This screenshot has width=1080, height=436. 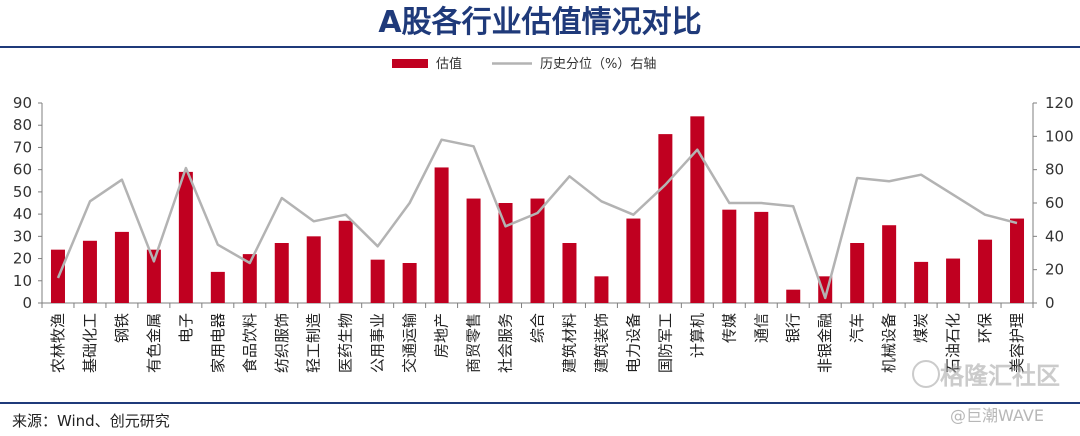 What do you see at coordinates (449, 64) in the screenshot?
I see `legend-label-bar: 估值` at bounding box center [449, 64].